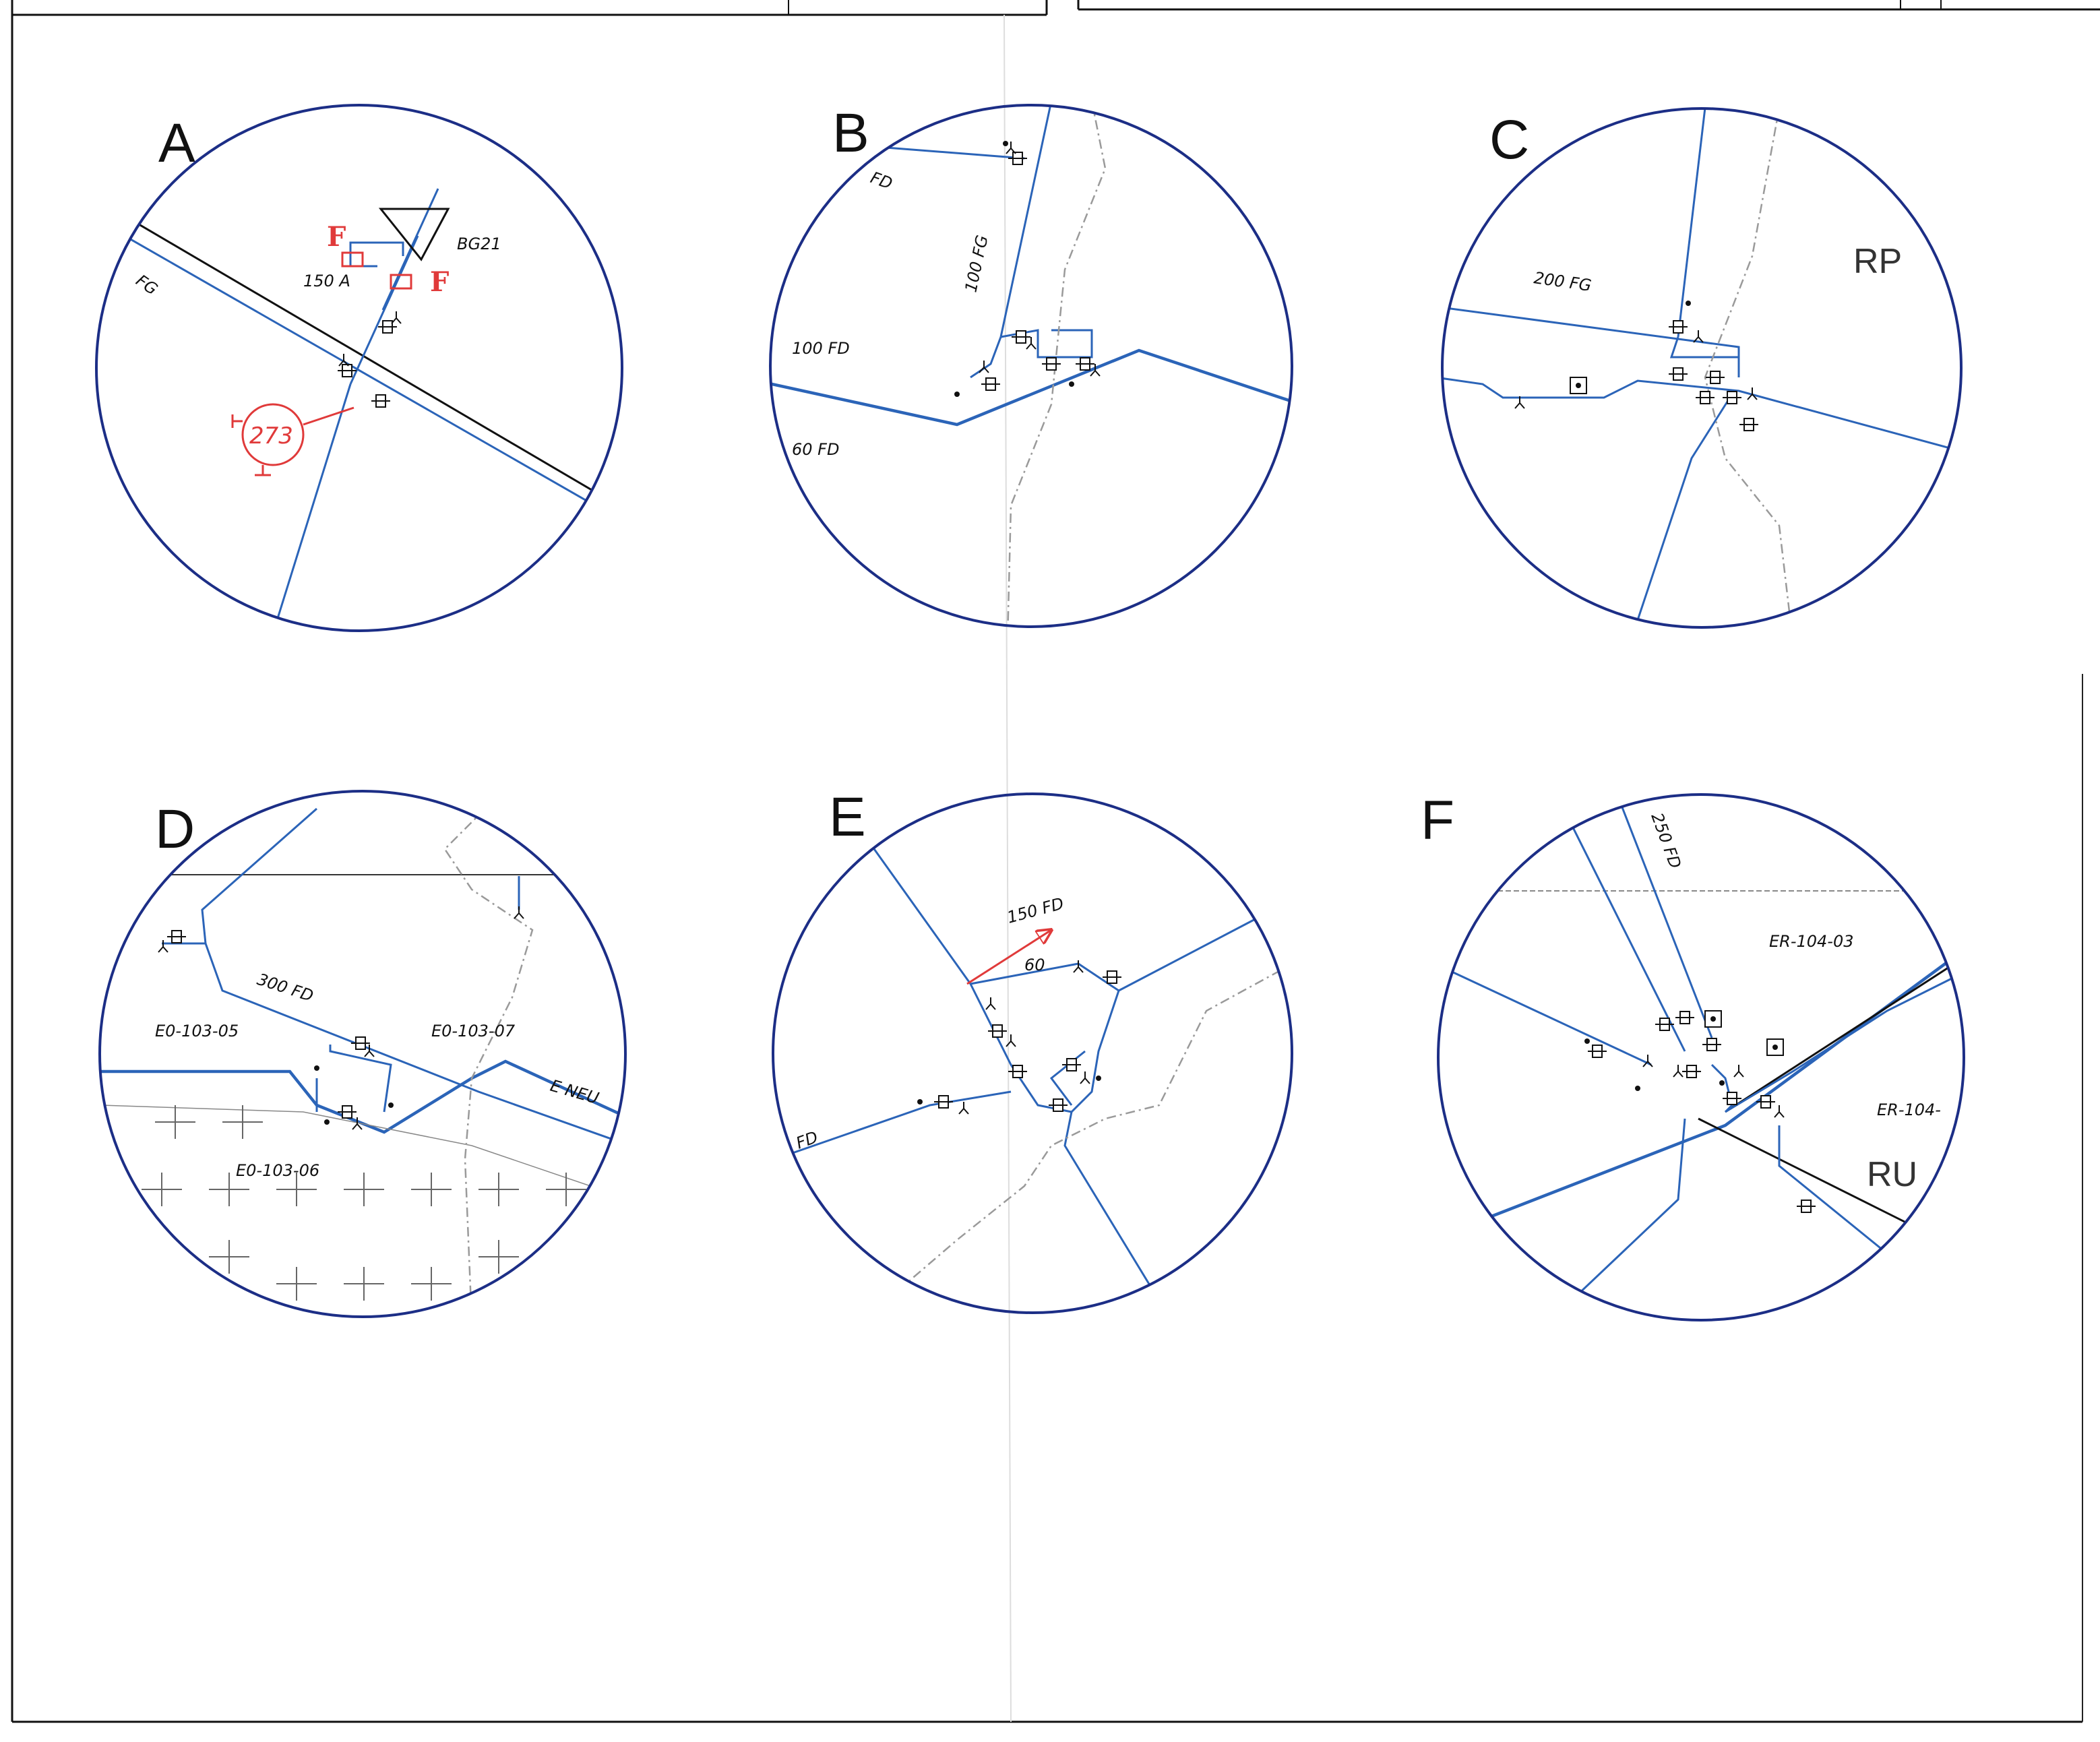 The width and height of the screenshot is (2100, 1742). What do you see at coordinates (326, 281) in the screenshot?
I see `map-label: 150 A` at bounding box center [326, 281].